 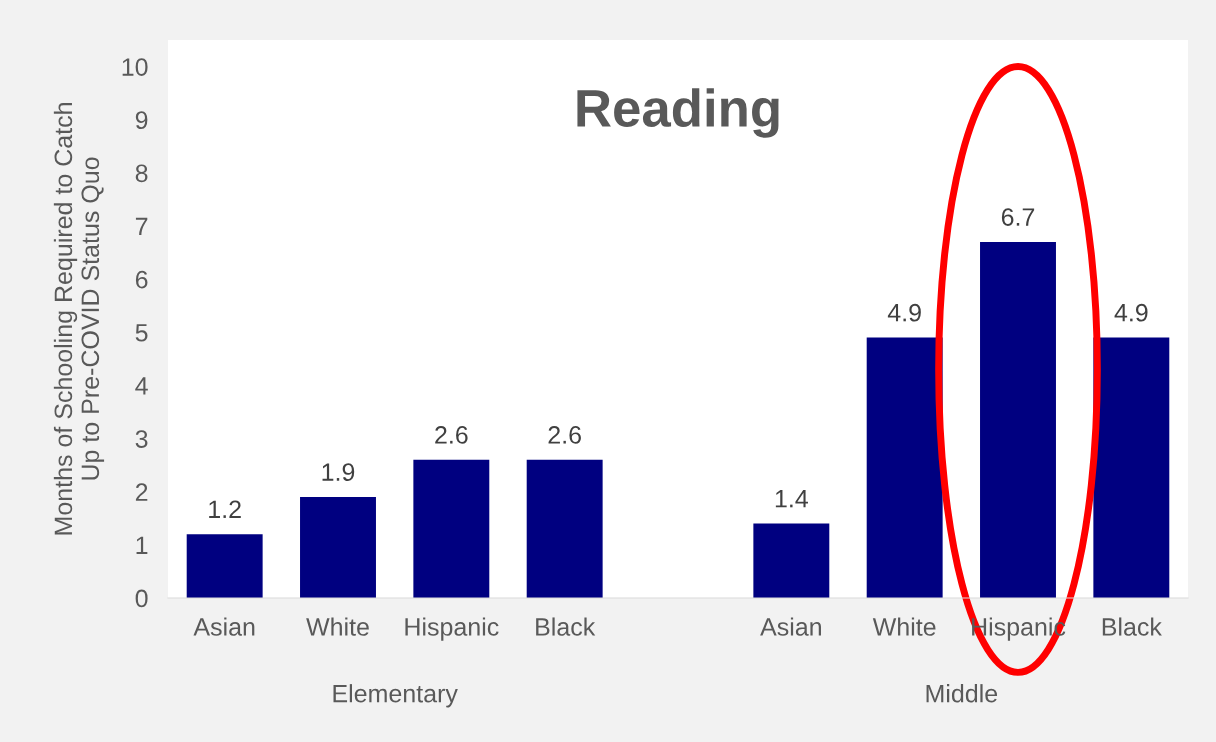 I want to click on y-tick-label: 2, so click(x=141, y=492).